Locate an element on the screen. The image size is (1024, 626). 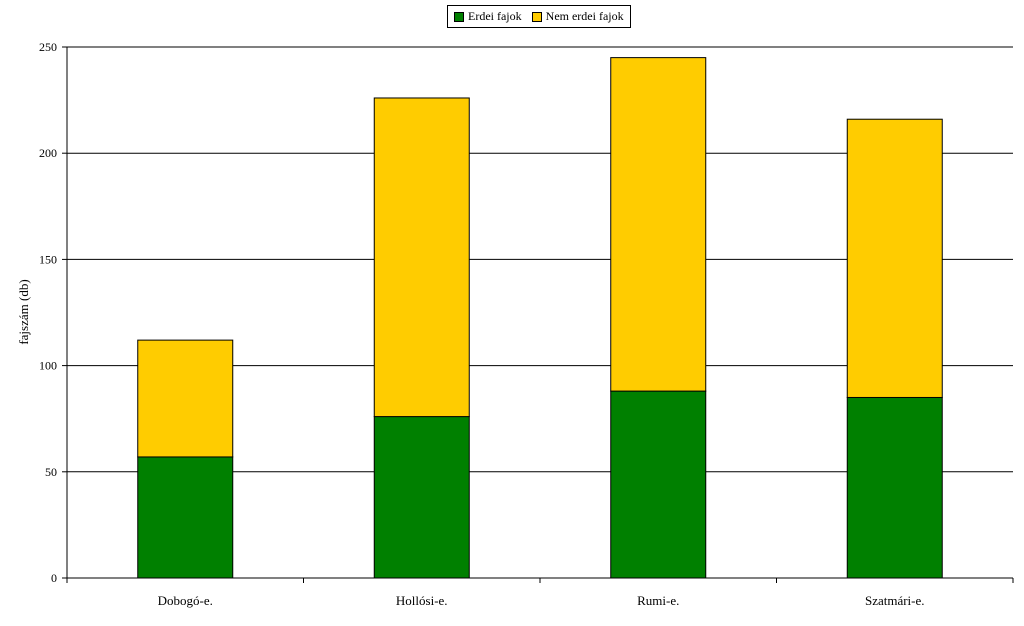
legend-item-nem-erdei: Nem erdei fajok is located at coordinates (577, 16).